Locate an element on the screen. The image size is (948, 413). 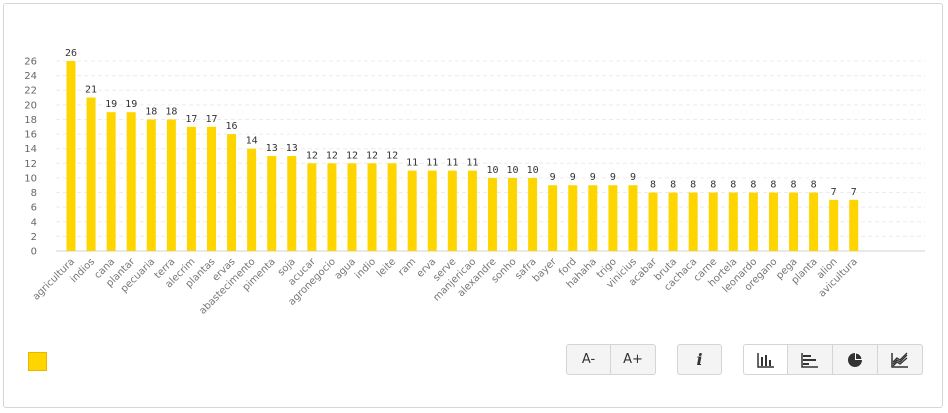
data-label: 11 is located at coordinates (412, 163).